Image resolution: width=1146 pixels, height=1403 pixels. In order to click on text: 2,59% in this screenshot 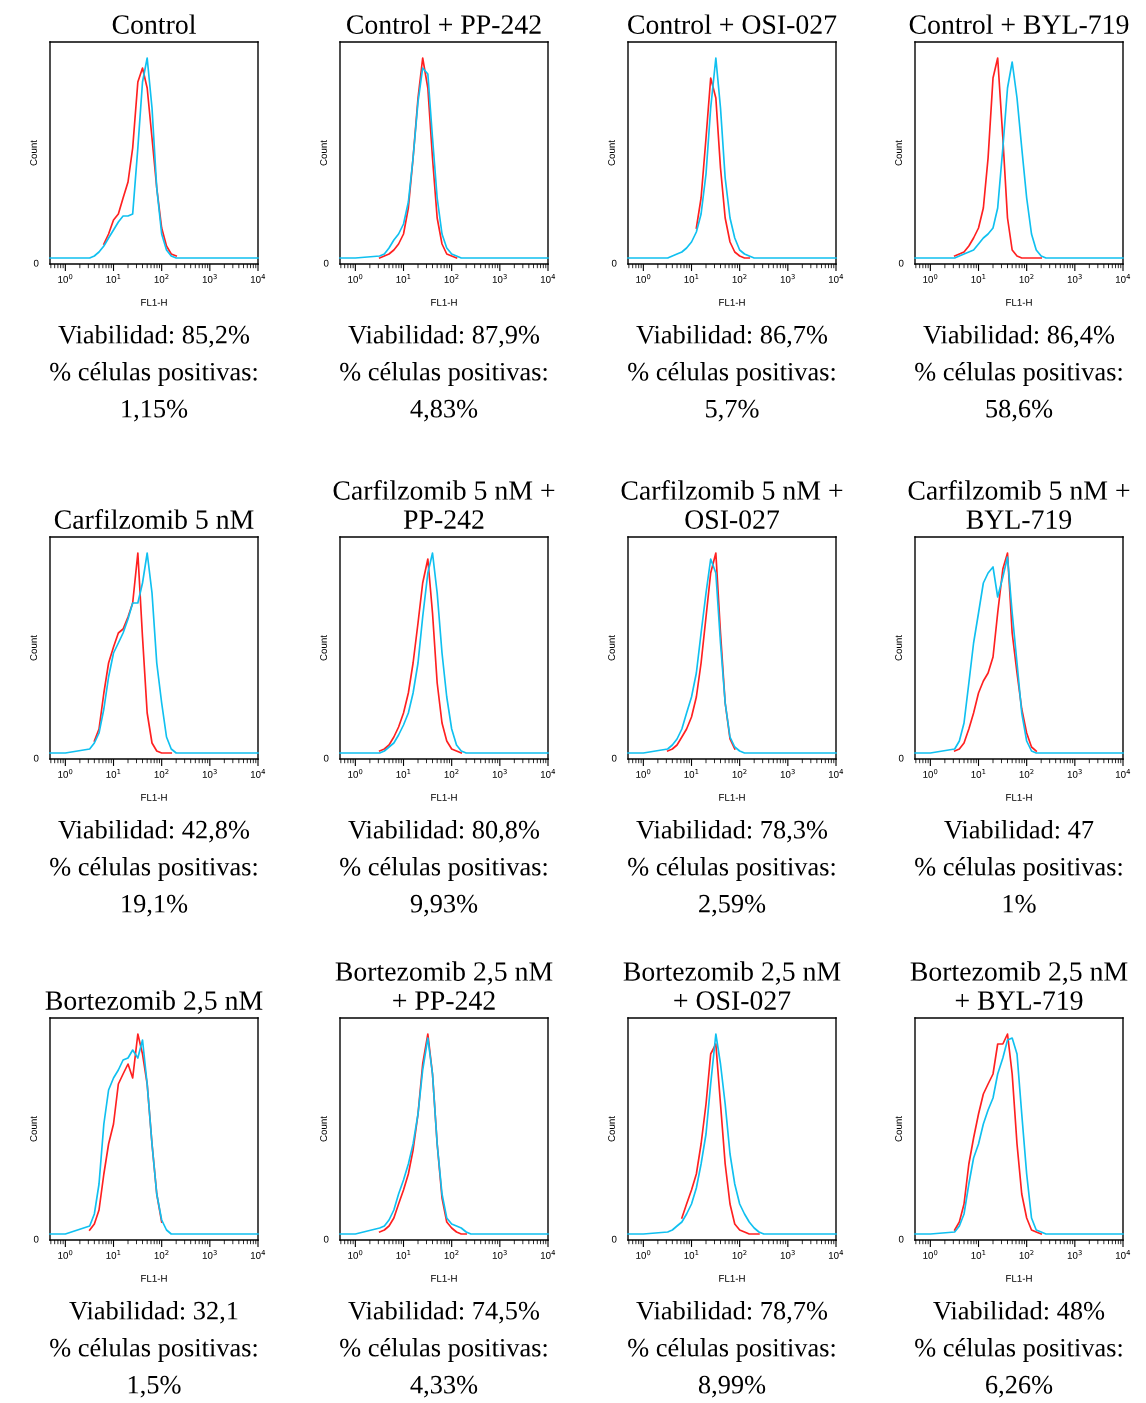, I will do `click(732, 905)`.